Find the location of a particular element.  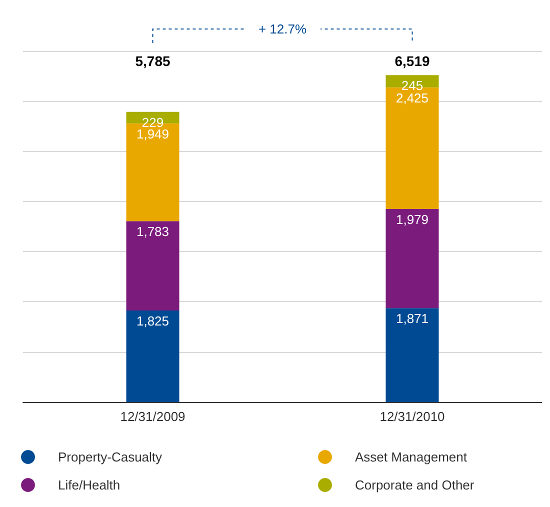

legend-label: Property-Casualty is located at coordinates (110, 457).